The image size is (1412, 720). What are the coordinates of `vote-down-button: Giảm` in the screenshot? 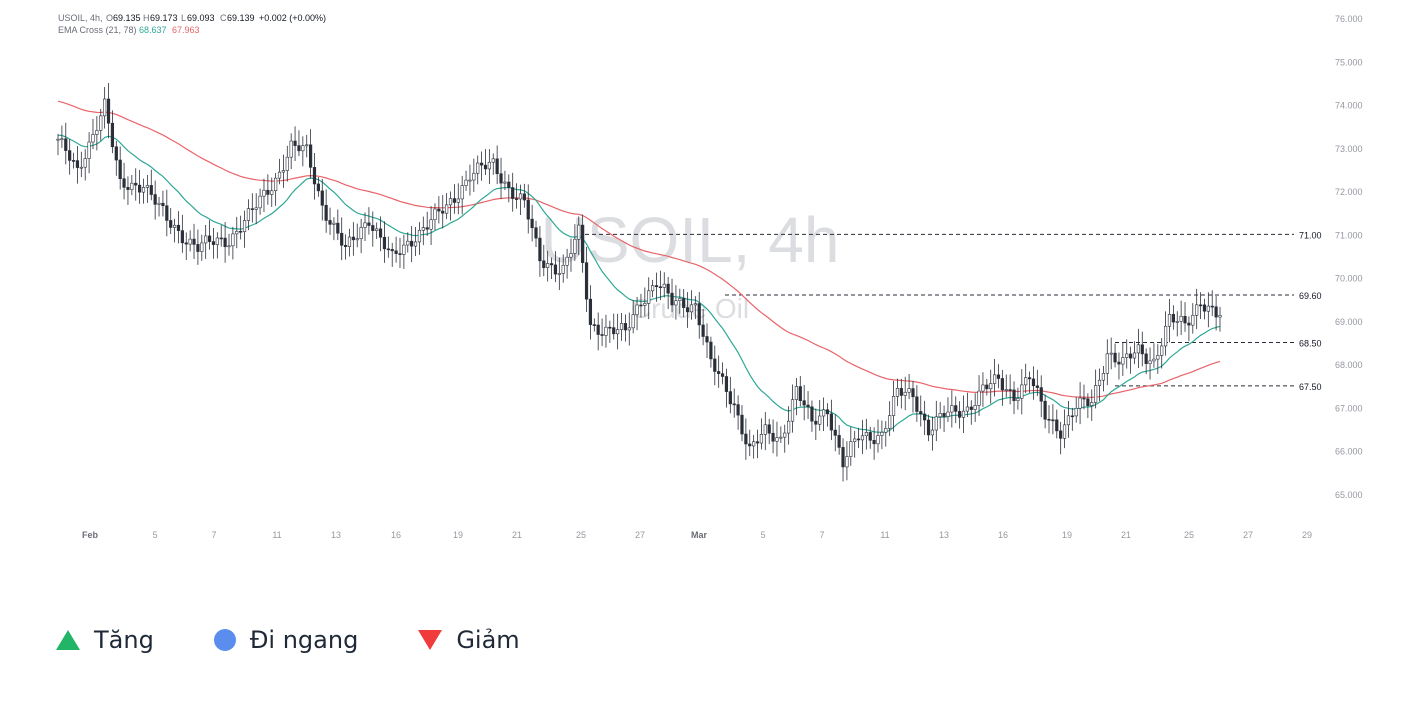 It's located at (469, 640).